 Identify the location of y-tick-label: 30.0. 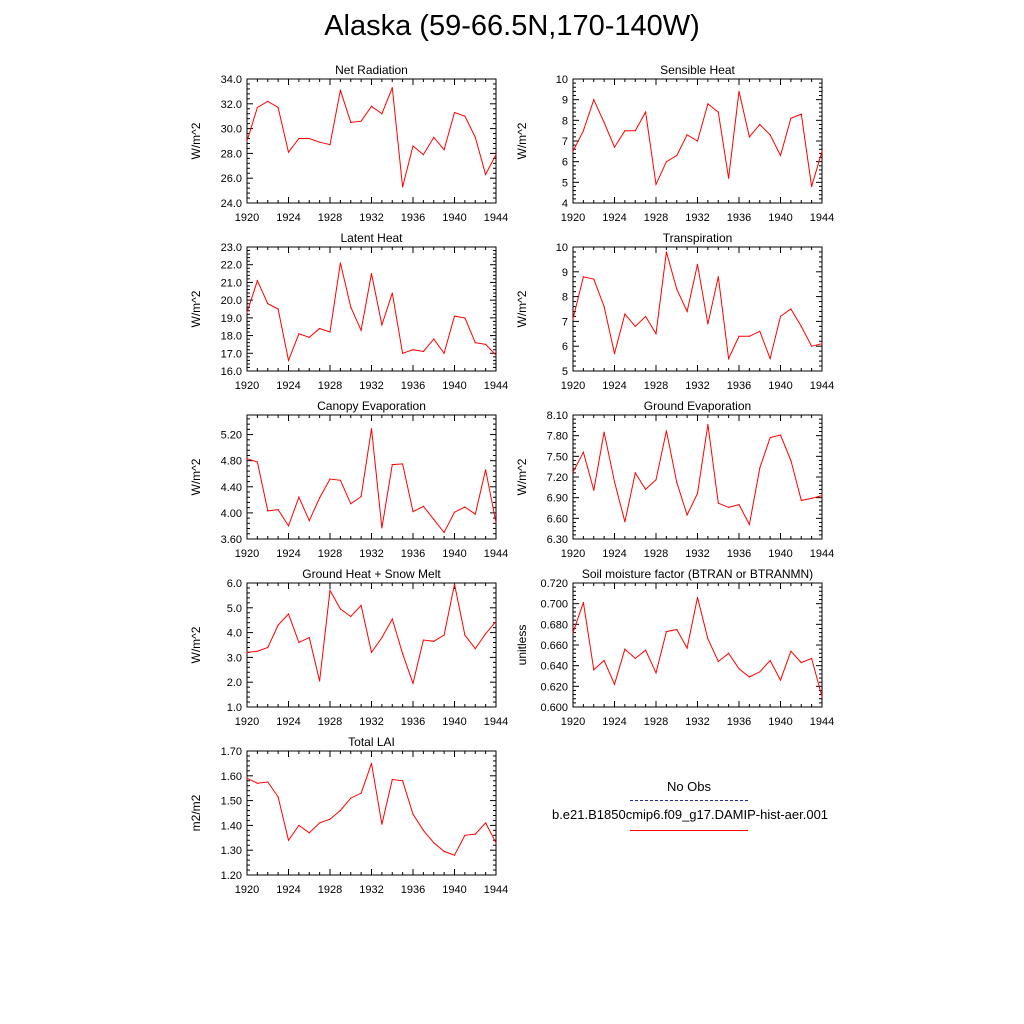
(231, 130).